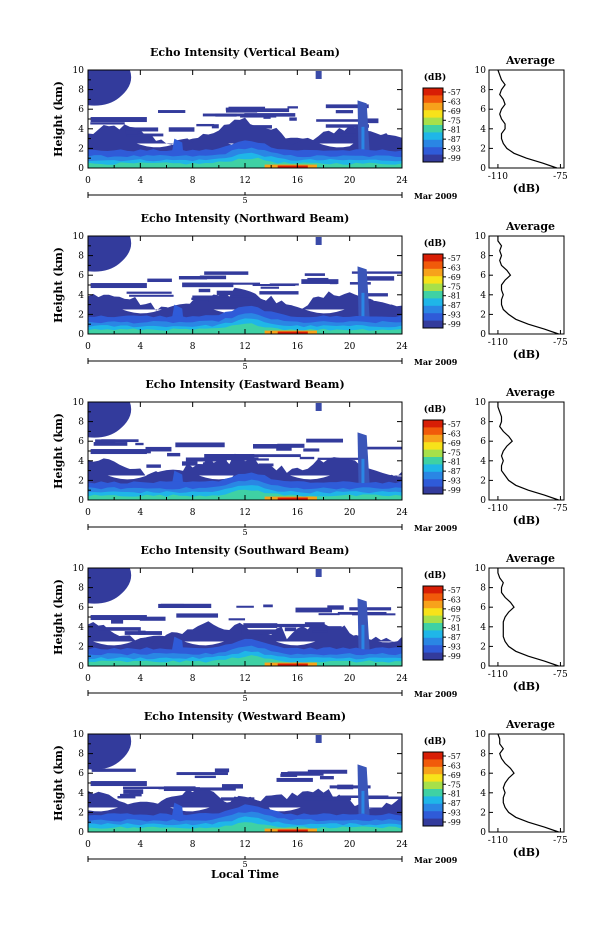  Describe the element at coordinates (245, 119) in the screenshot. I see `heatmap-field` at that location.